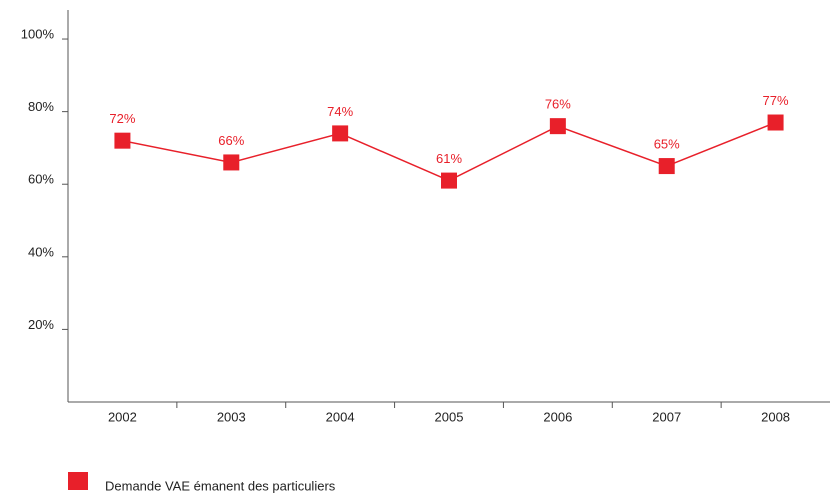 The width and height of the screenshot is (832, 494). I want to click on y-tick-label: 100%, so click(38, 33).